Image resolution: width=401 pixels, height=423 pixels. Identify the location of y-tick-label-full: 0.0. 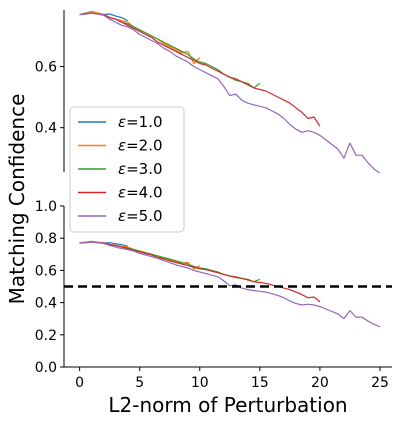
(46, 368).